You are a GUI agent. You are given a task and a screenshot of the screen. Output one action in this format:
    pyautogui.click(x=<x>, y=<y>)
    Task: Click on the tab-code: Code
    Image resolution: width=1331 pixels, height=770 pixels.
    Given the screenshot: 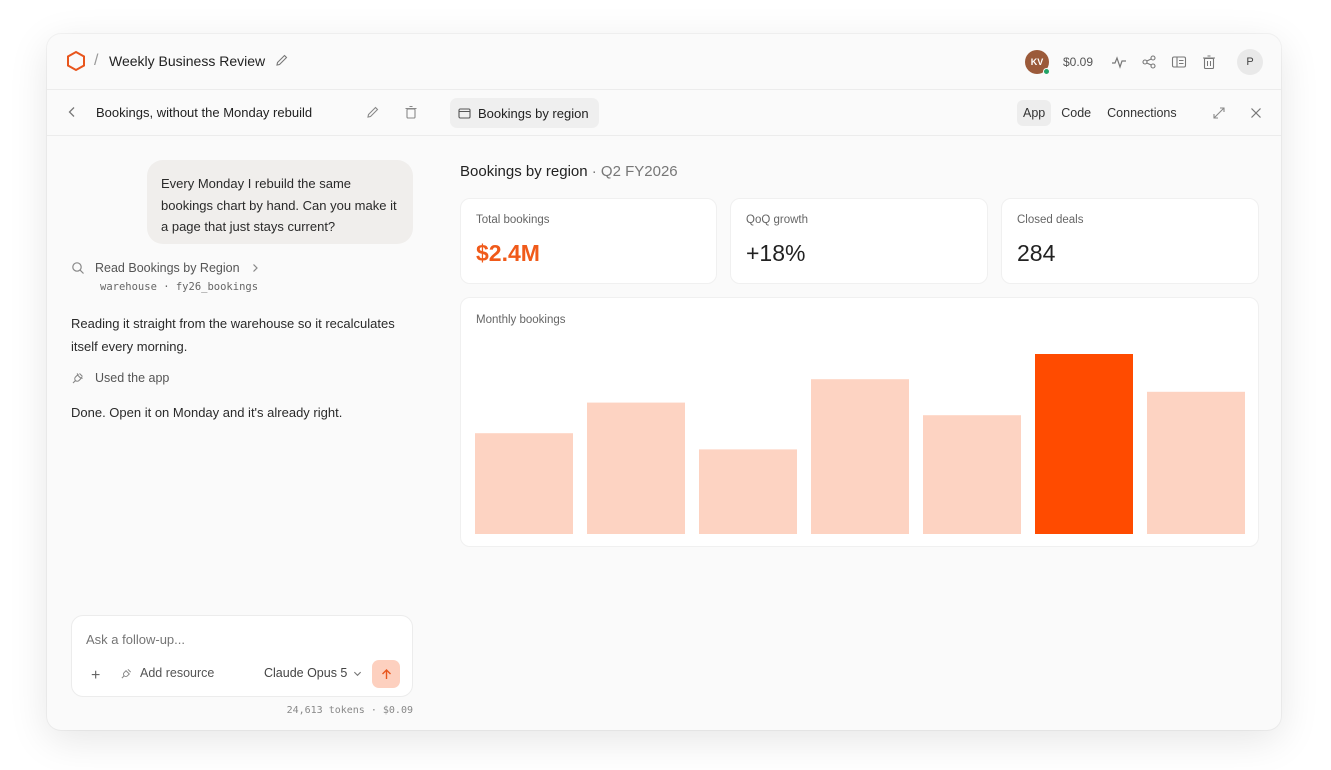 What is the action you would take?
    pyautogui.click(x=1076, y=113)
    